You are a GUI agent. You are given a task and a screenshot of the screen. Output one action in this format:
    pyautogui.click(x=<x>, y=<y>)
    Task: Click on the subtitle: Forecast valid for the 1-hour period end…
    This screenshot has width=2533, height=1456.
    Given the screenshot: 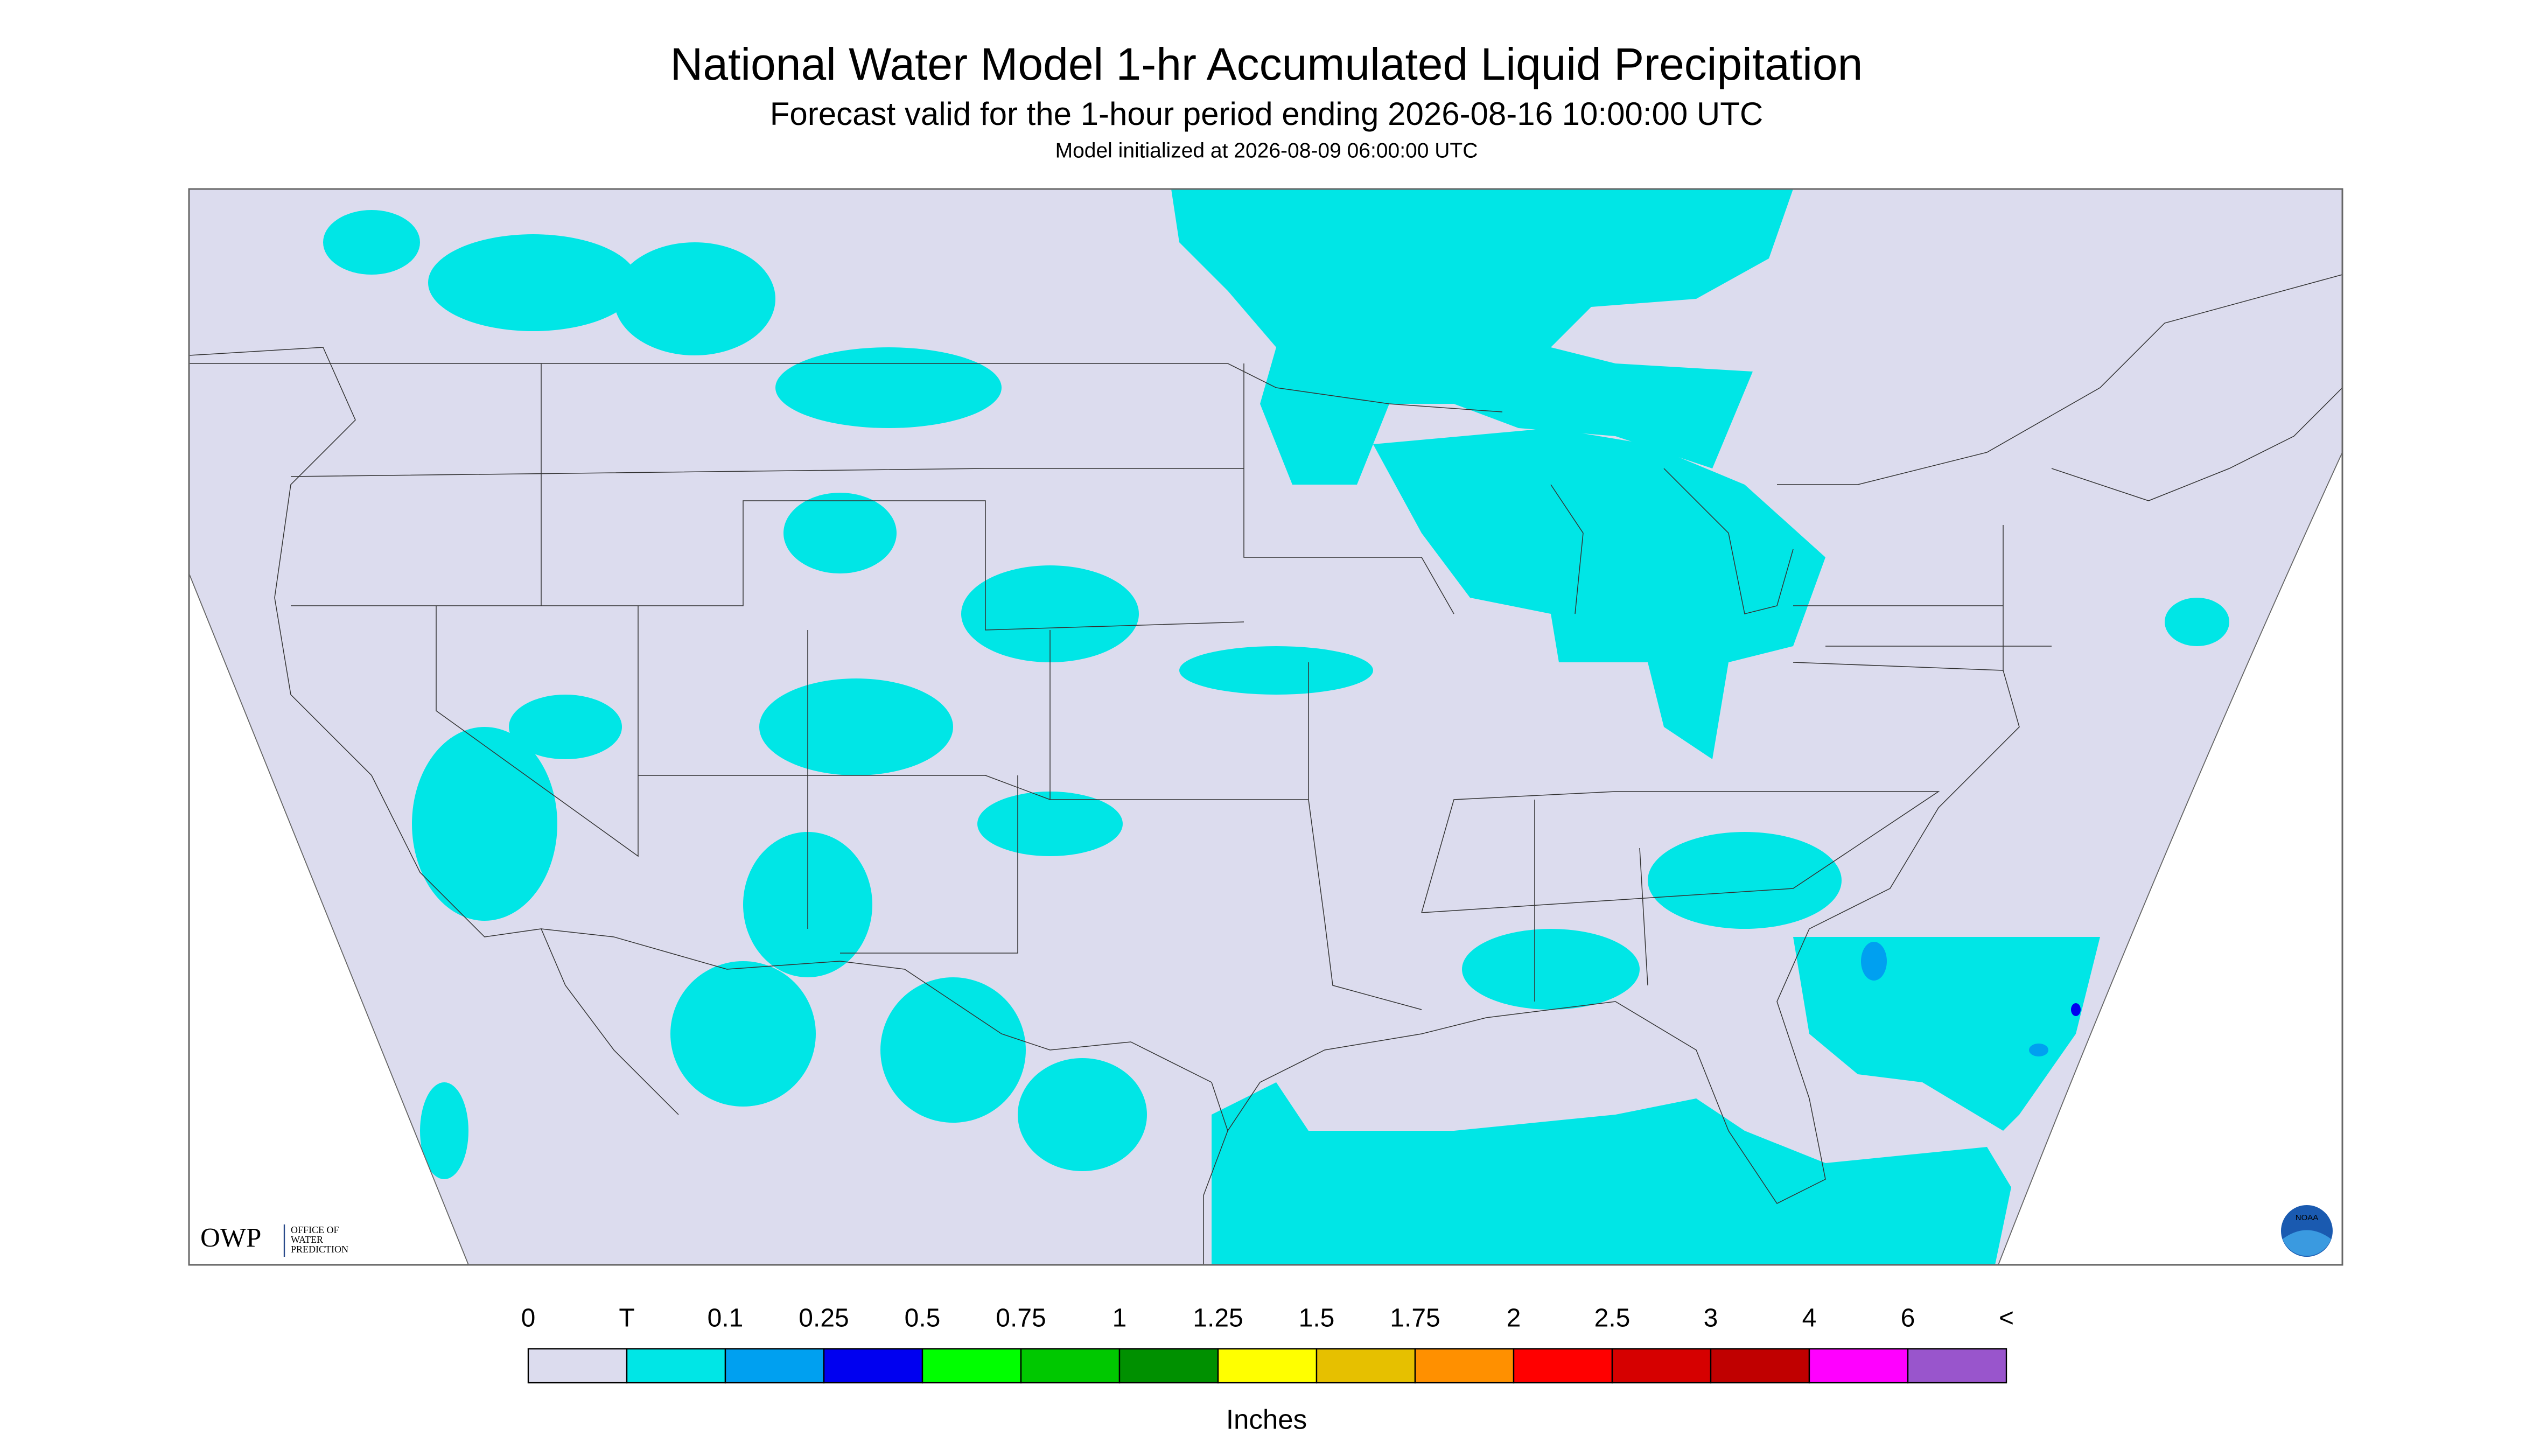 What is the action you would take?
    pyautogui.click(x=1266, y=114)
    